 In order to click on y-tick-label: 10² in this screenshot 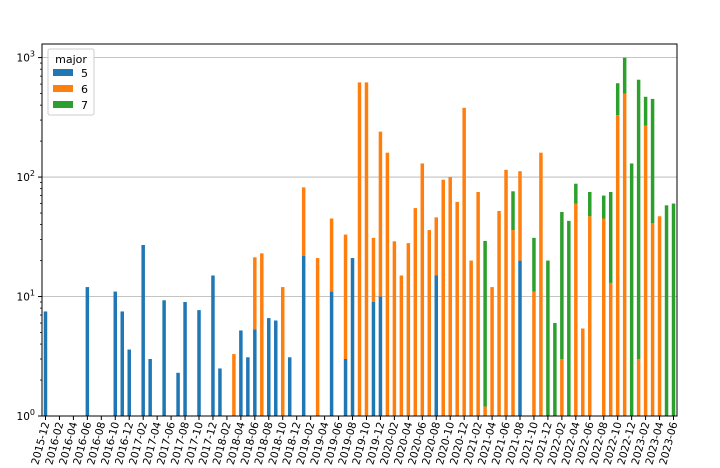, I will do `click(26, 176)`.